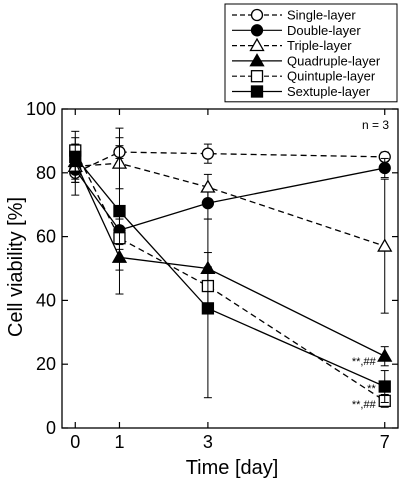 The width and height of the screenshot is (400, 484). What do you see at coordinates (16, 267) in the screenshot?
I see `y-axis-title: Cell viability [%]` at bounding box center [16, 267].